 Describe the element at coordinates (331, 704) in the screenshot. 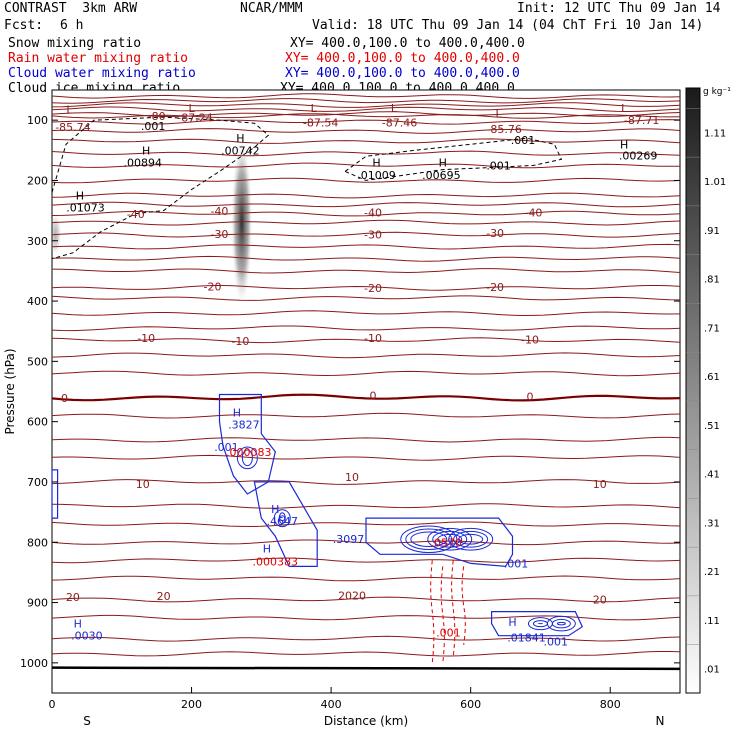

I see `x-tick-label: 400` at that location.